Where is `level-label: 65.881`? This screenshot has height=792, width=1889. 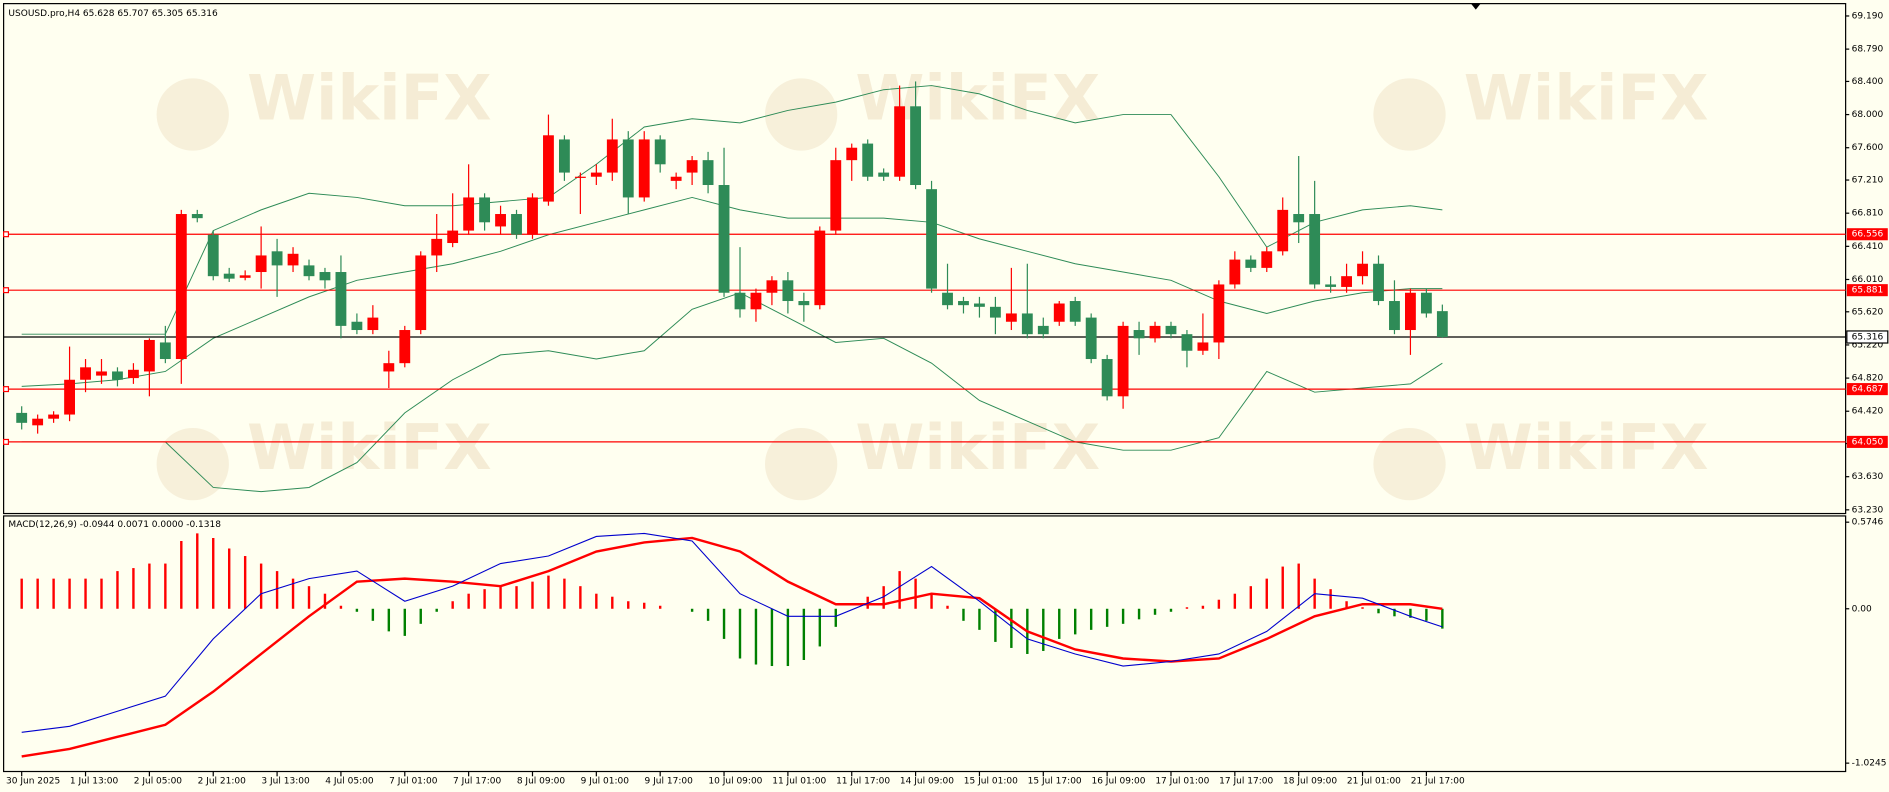
level-label: 65.881 is located at coordinates (1868, 291).